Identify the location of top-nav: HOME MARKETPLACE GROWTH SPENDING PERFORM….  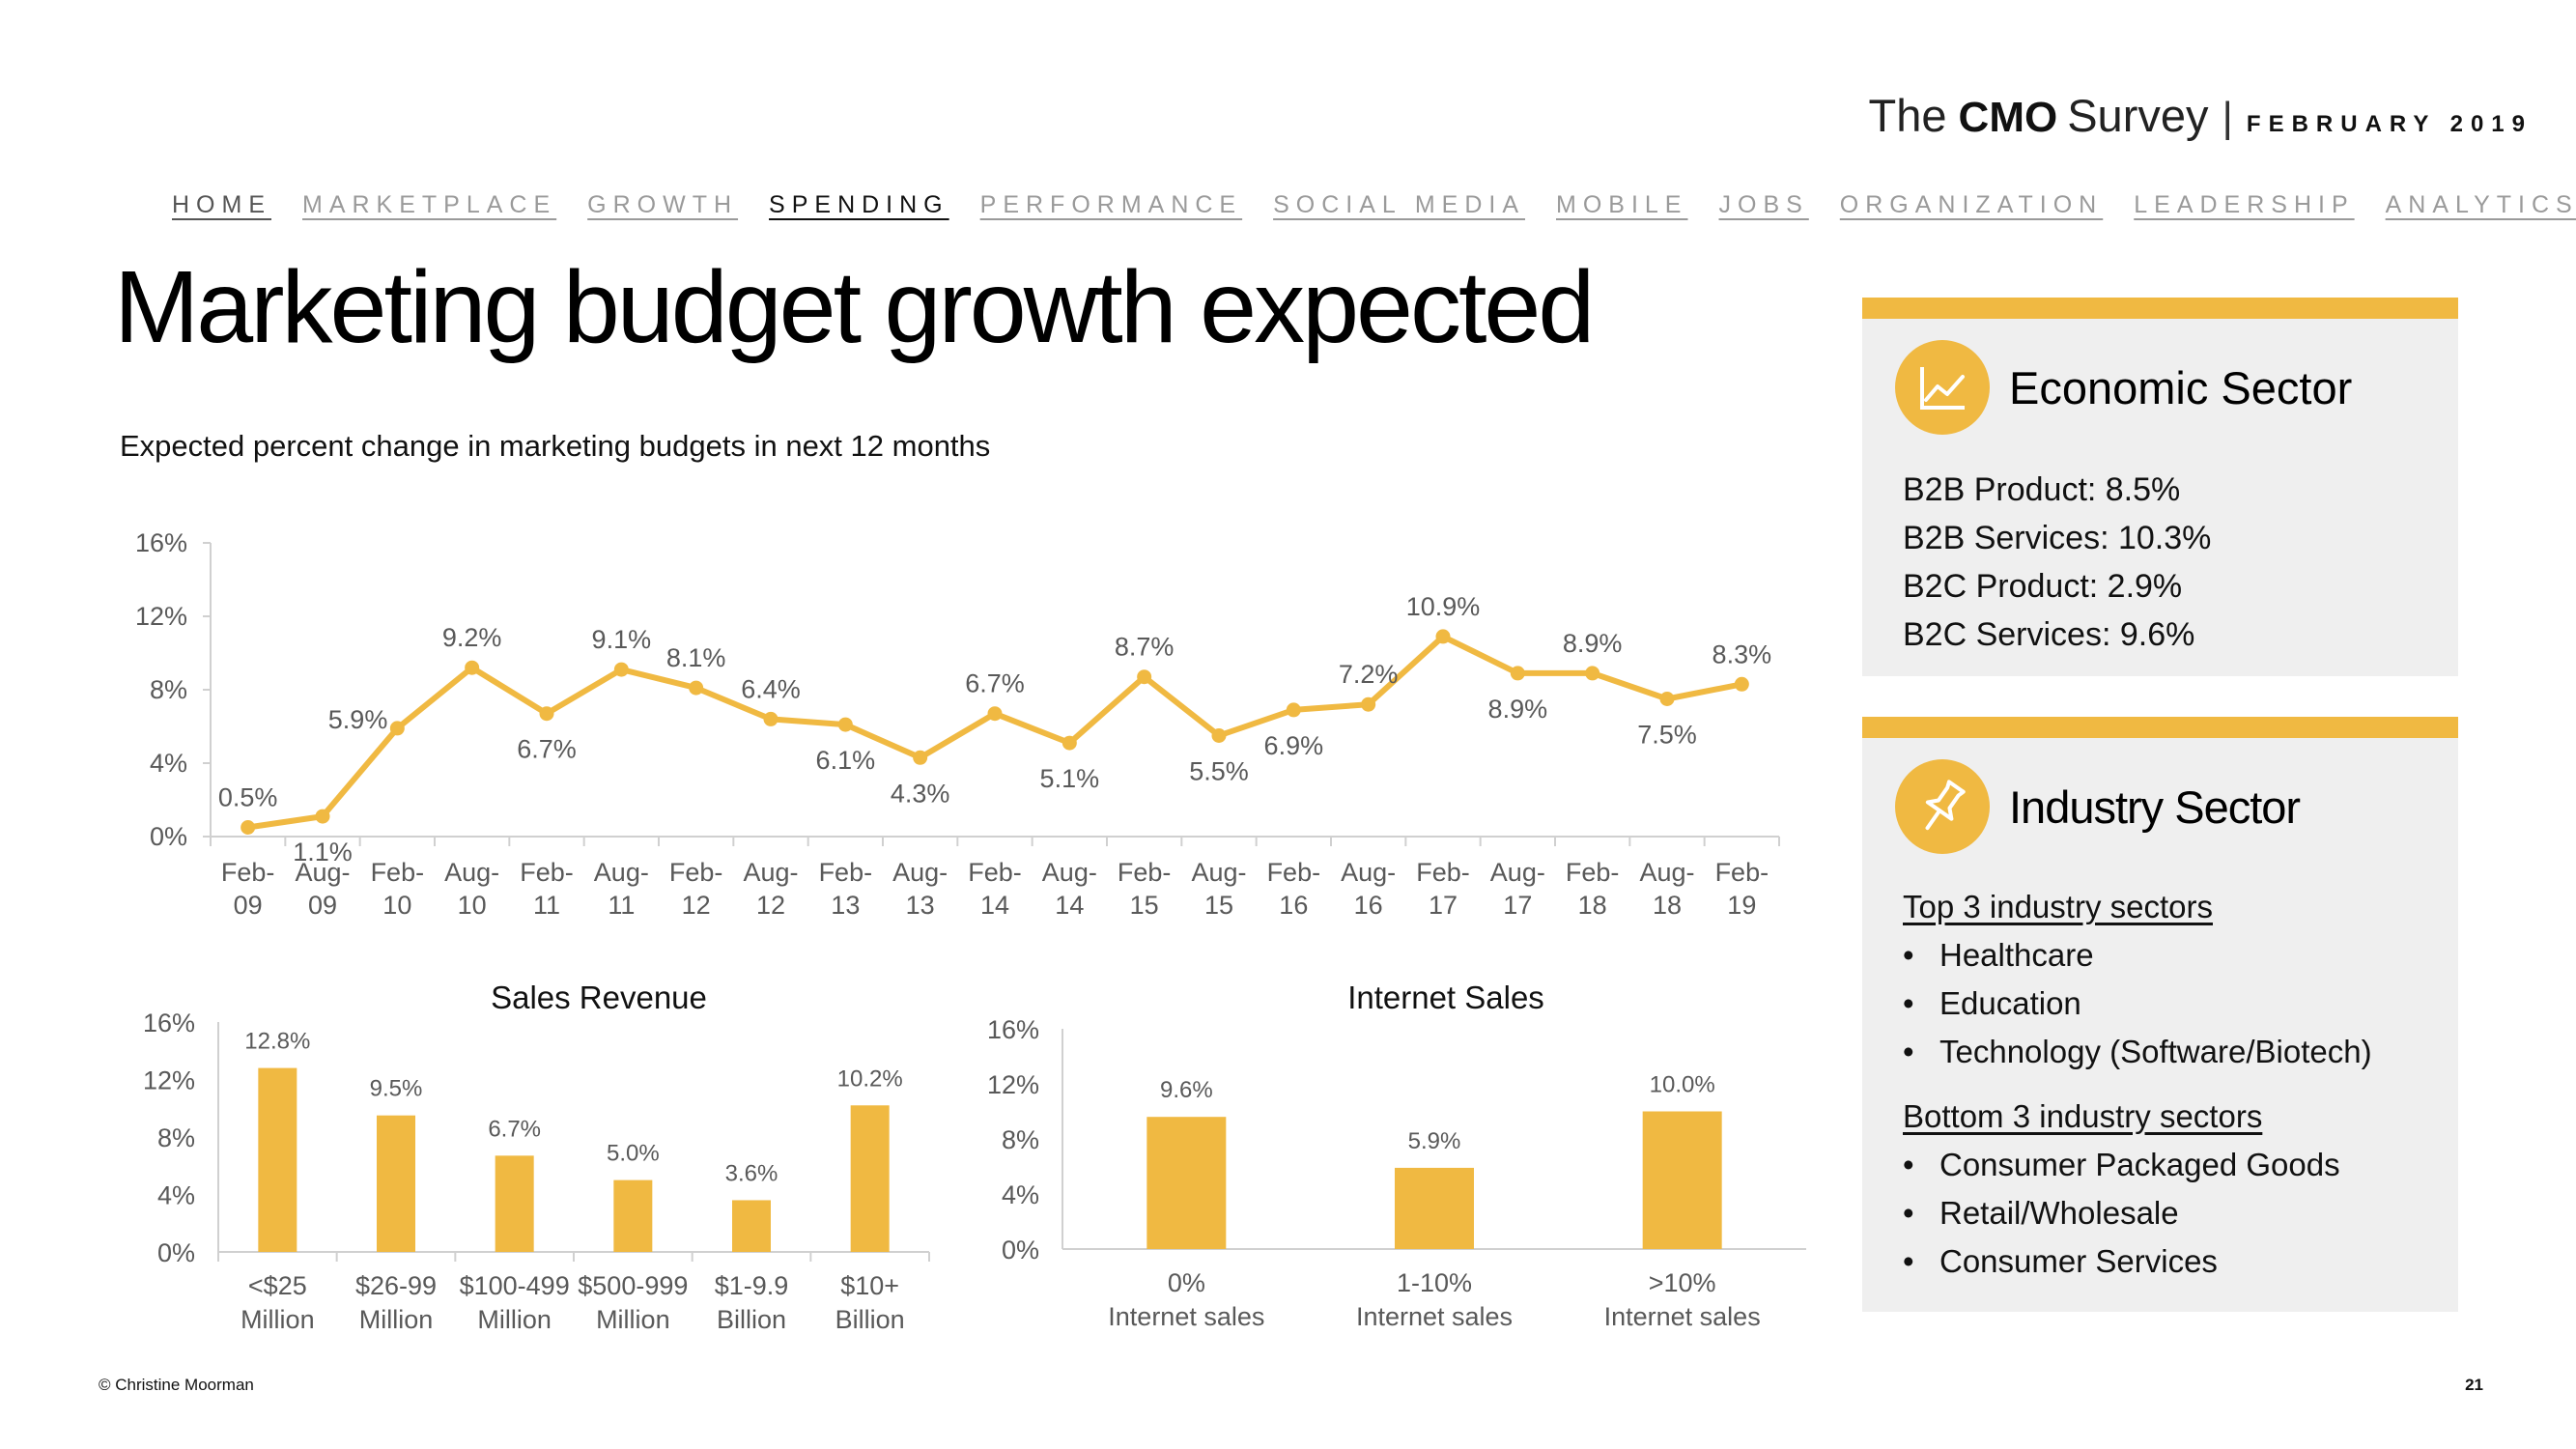
(1374, 205).